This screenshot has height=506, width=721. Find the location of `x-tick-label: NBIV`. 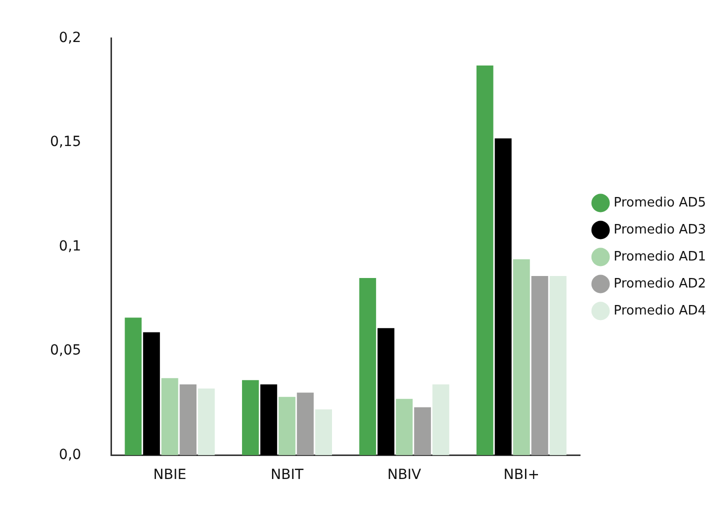

x-tick-label: NBIV is located at coordinates (404, 475).